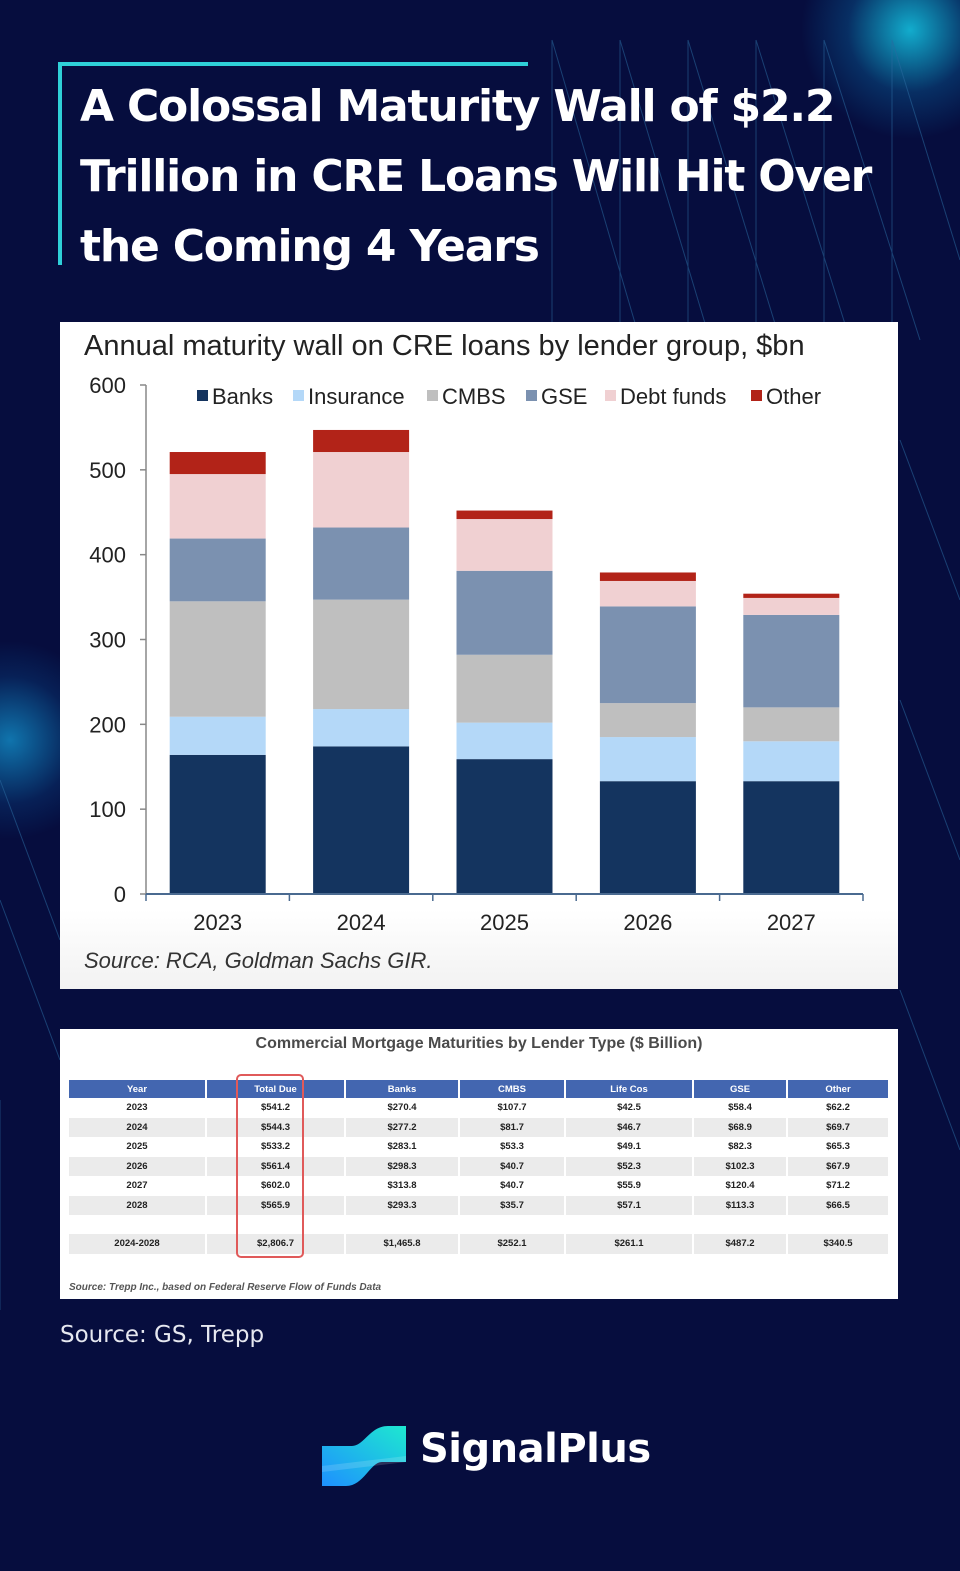  Describe the element at coordinates (838, 1244) in the screenshot. I see `table-cell: $340.5` at that location.